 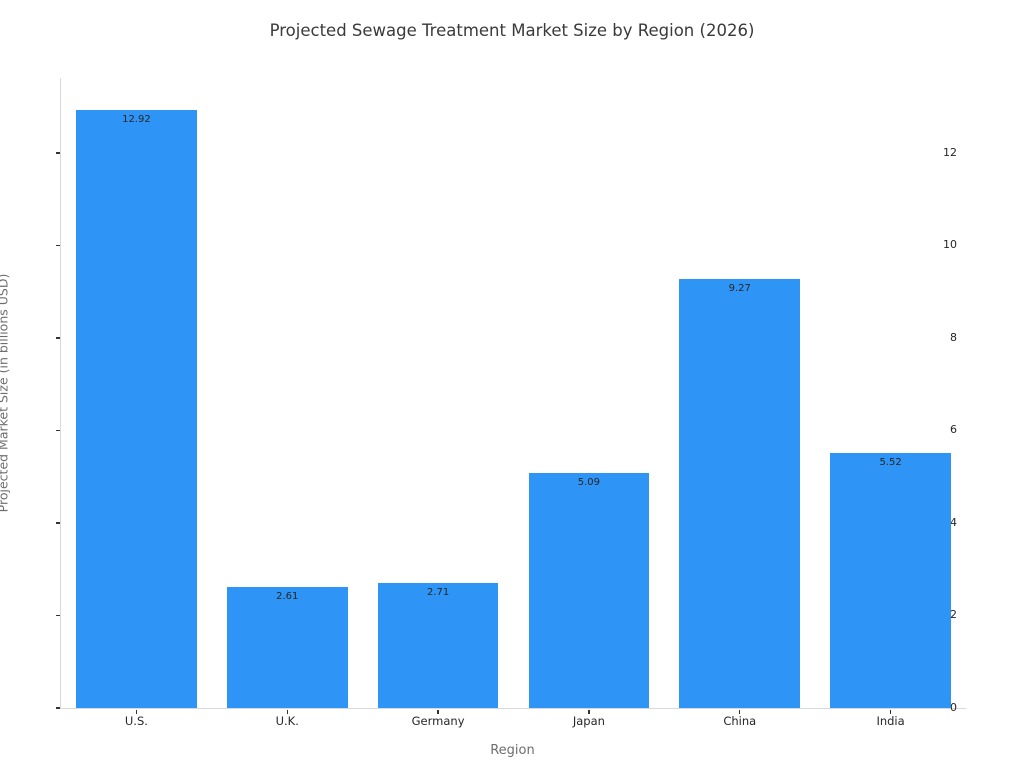 I want to click on y-tick-label: 2, so click(x=953, y=615).